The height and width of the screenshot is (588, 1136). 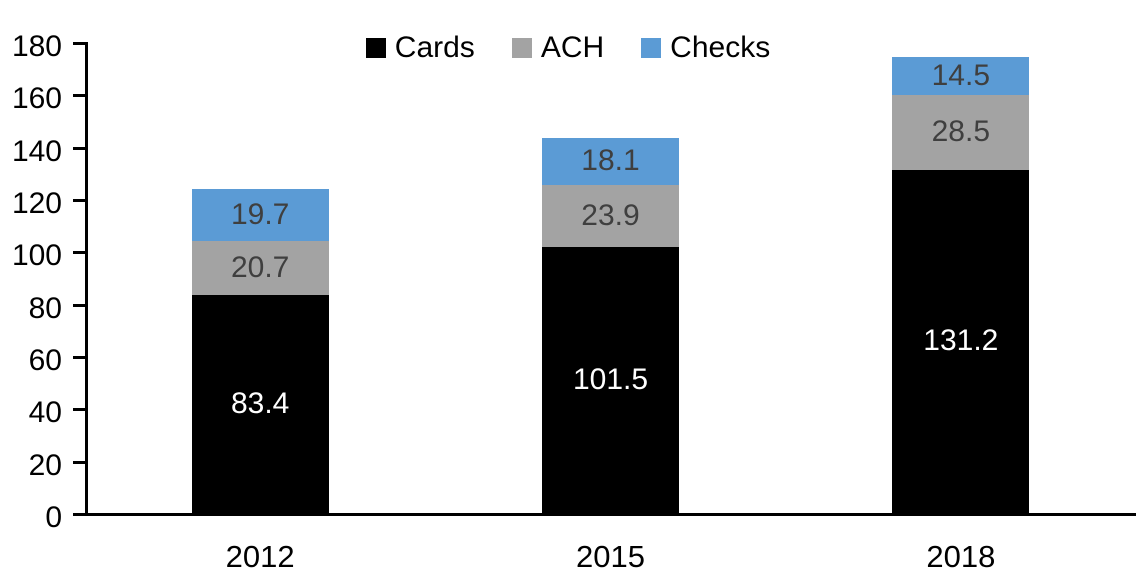 What do you see at coordinates (36, 203) in the screenshot?
I see `y-tick-label-120: 120` at bounding box center [36, 203].